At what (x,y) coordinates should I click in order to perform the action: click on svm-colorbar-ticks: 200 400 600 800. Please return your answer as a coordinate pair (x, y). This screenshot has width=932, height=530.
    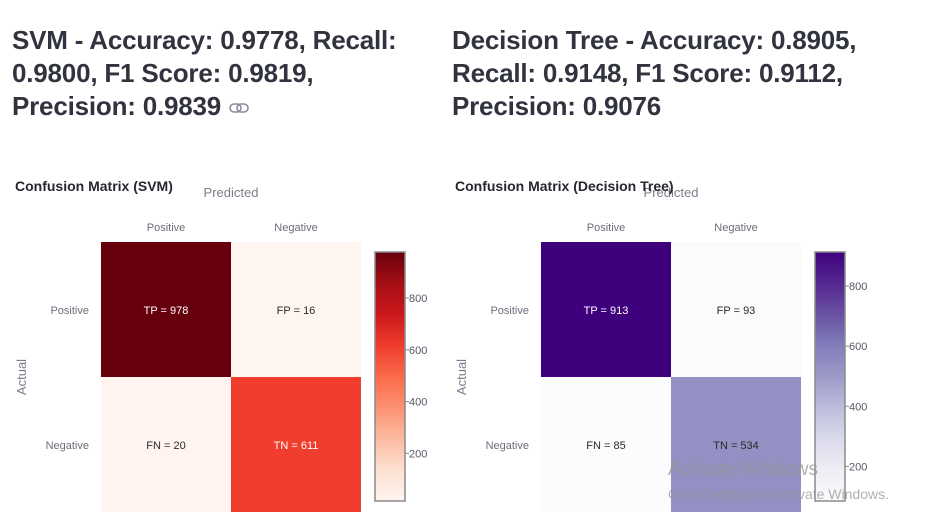
    Looking at the image, I should click on (416, 376).